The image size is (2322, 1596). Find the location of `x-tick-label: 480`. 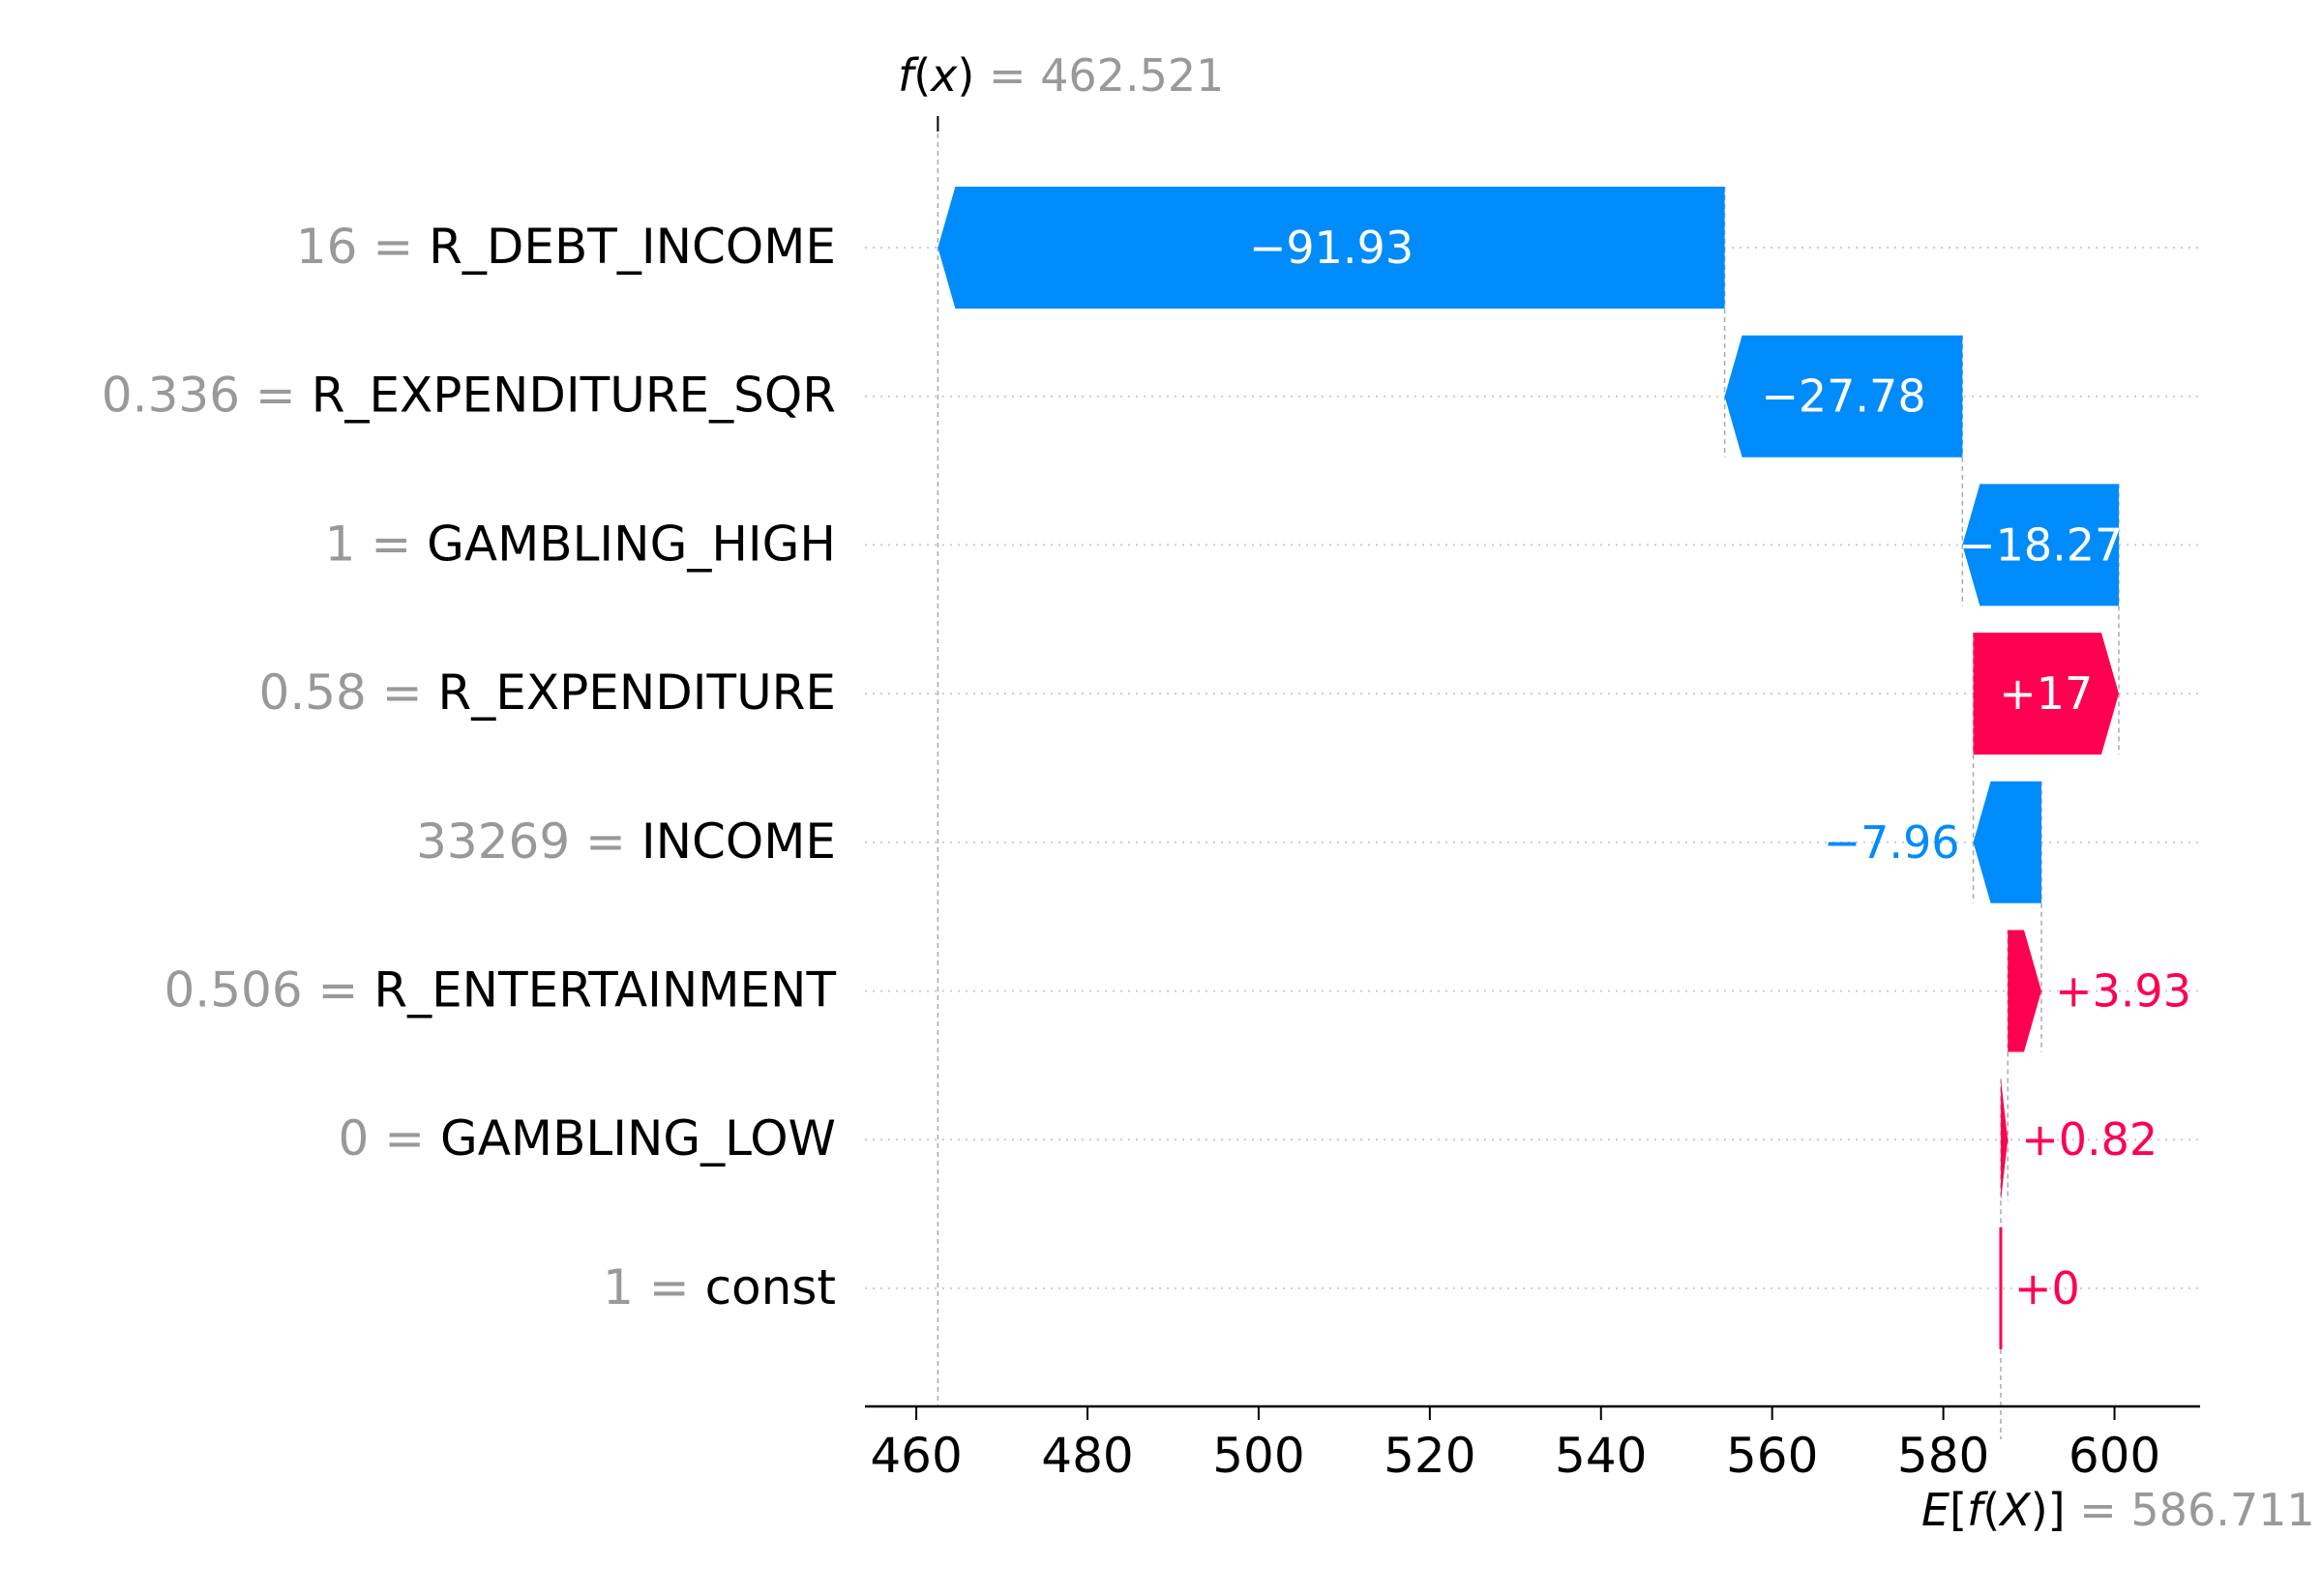

x-tick-label: 480 is located at coordinates (1087, 1456).